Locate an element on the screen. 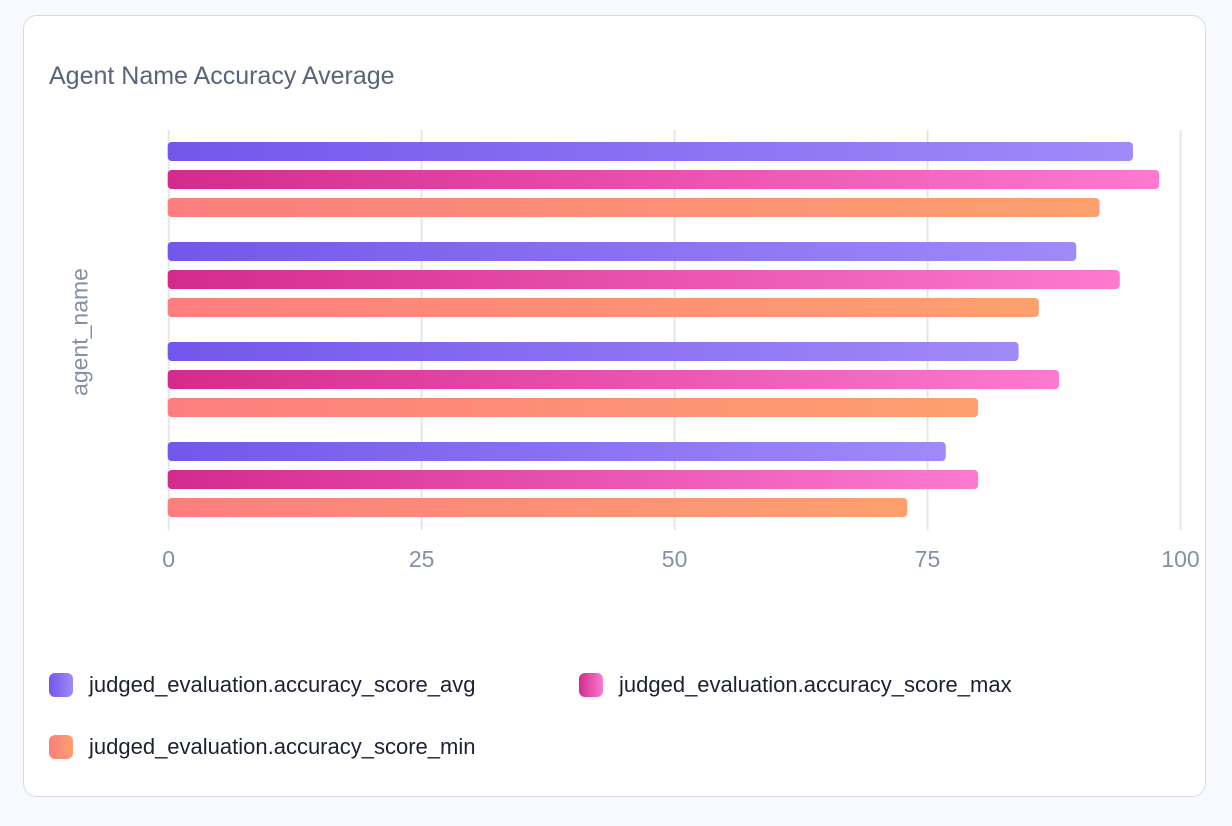  legend-item: judged_evaluation.accuracy_score_avg is located at coordinates (262, 685).